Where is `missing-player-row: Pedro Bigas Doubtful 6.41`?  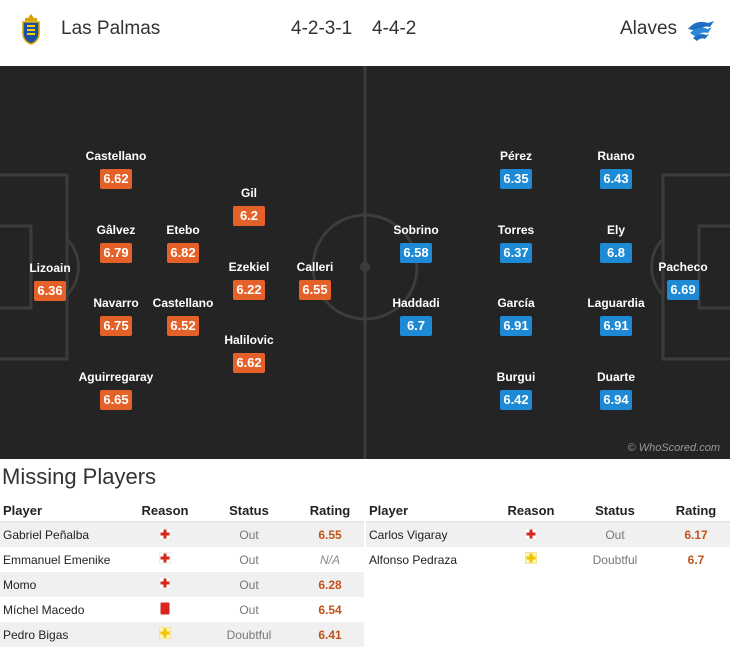 missing-player-row: Pedro Bigas Doubtful 6.41 is located at coordinates (182, 634).